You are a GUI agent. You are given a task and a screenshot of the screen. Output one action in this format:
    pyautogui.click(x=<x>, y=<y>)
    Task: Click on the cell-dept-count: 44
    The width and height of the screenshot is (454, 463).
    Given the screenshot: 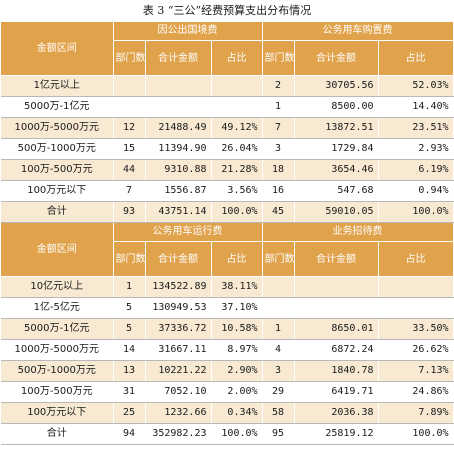 What is the action you would take?
    pyautogui.click(x=129, y=170)
    